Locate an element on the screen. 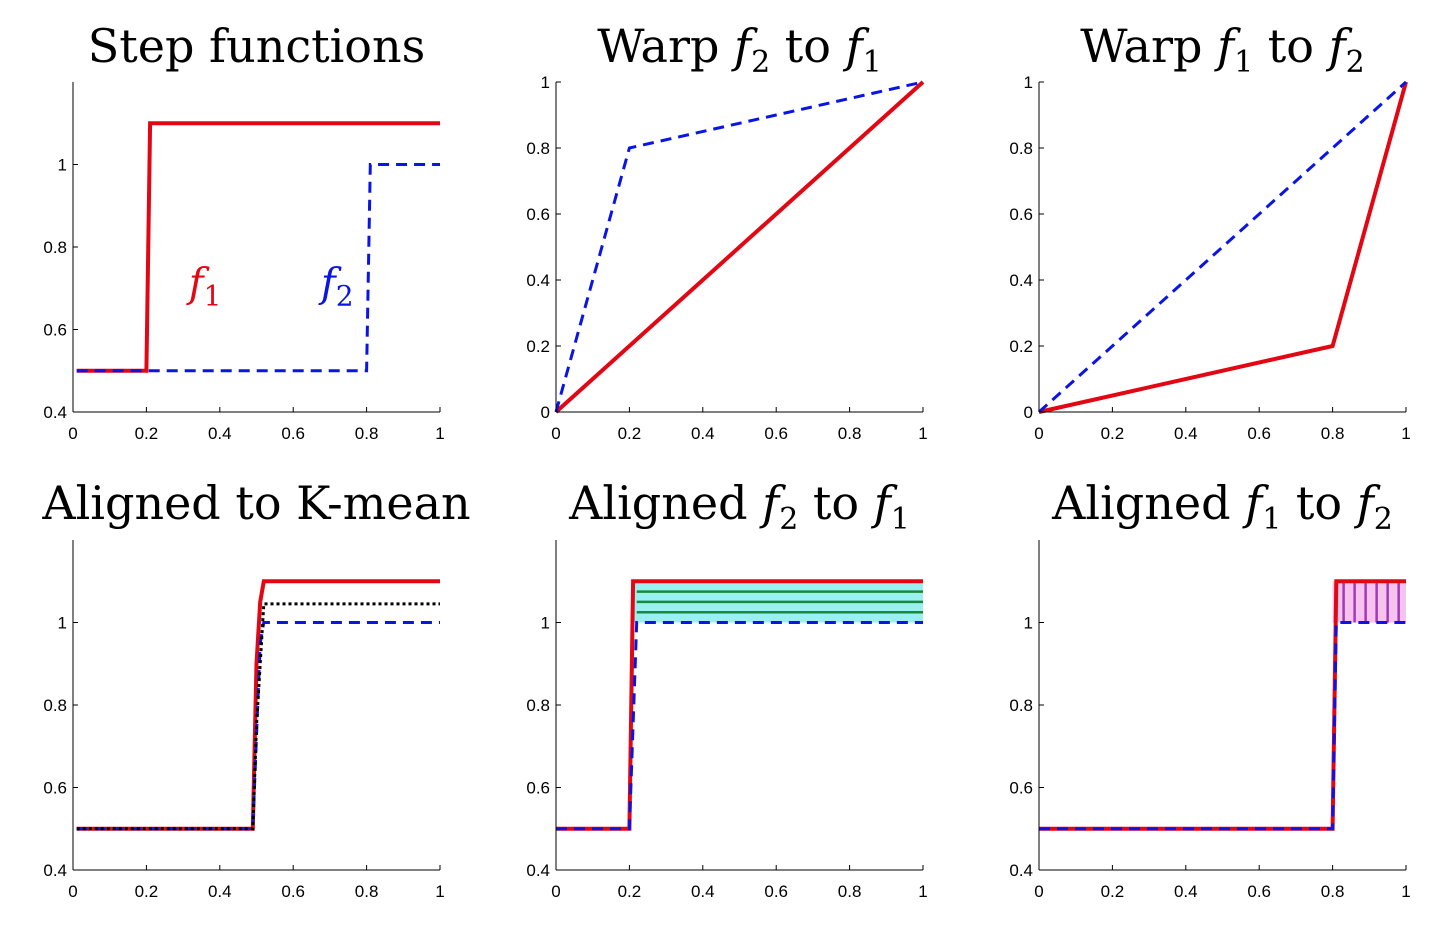 This screenshot has height=925, width=1434. chart-title-part: Aligned to K-mean is located at coordinates (255, 503).